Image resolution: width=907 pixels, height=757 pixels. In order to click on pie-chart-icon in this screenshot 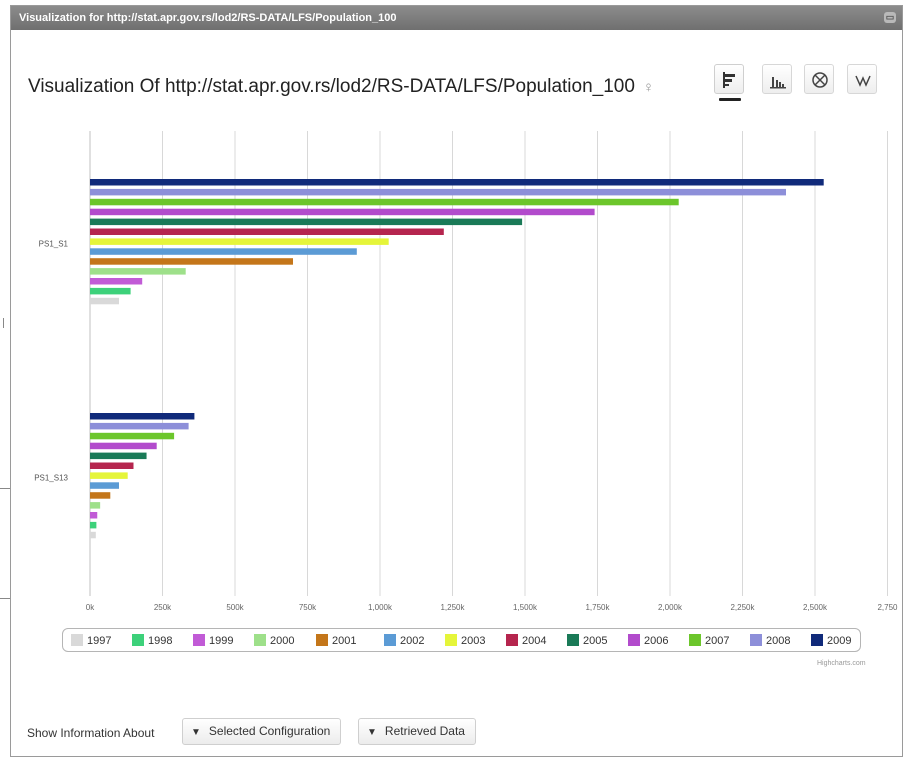, I will do `click(820, 80)`.